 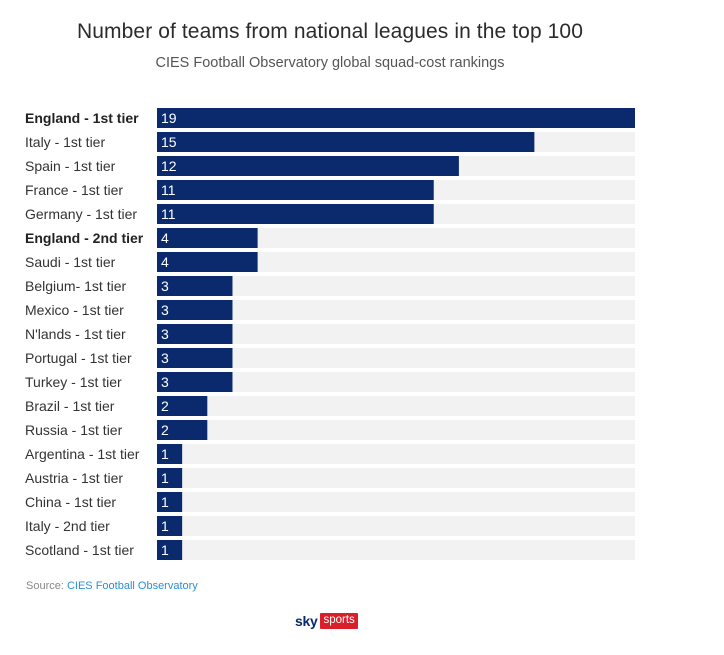 I want to click on category-label: England - 1st tier, so click(x=82, y=118).